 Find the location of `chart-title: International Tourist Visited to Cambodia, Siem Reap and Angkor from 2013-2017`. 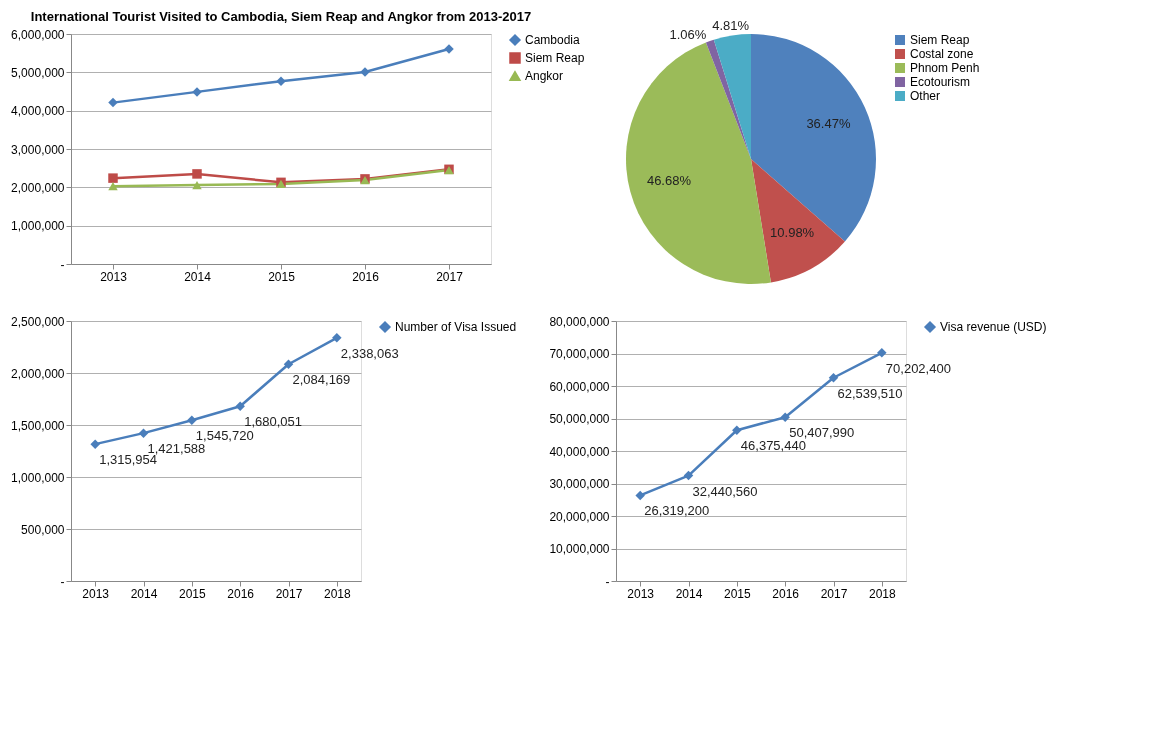

chart-title: International Tourist Visited to Cambodia, Siem Reap and Angkor from 2013-2017 is located at coordinates (281, 16).